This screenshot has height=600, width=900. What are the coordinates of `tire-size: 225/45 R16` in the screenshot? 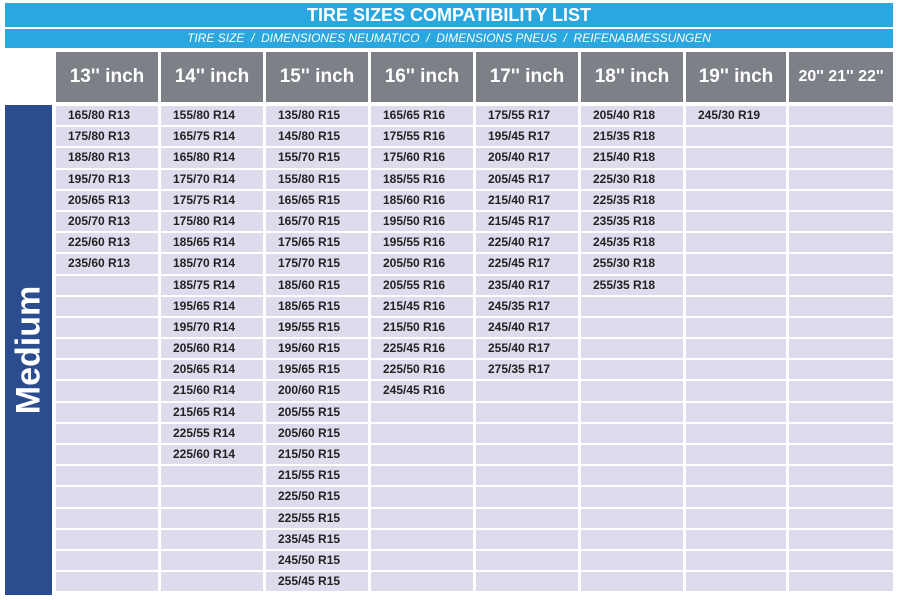 It's located at (422, 349).